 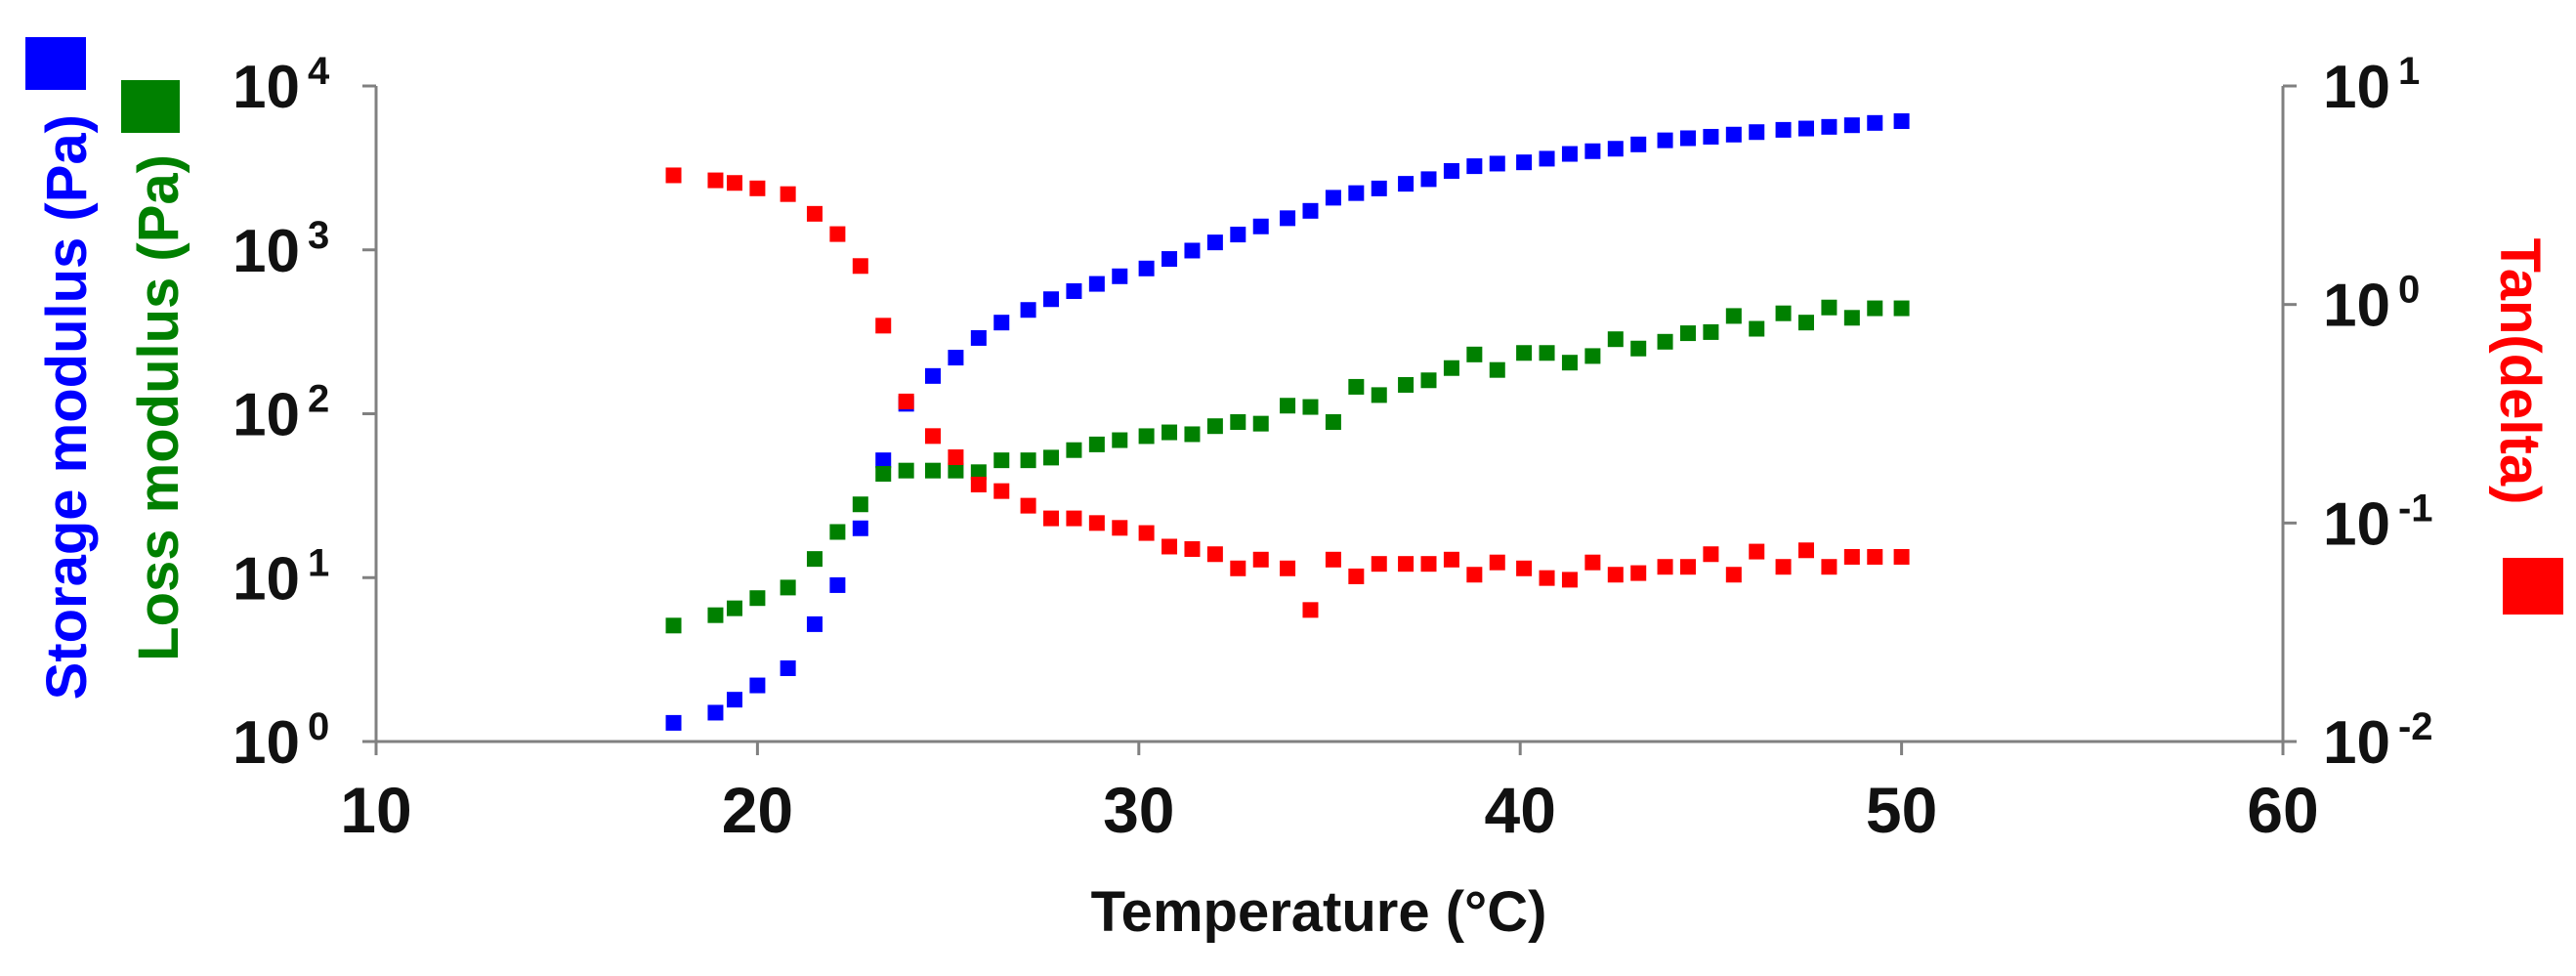 I want to click on storage-legend-marker, so click(x=55, y=63).